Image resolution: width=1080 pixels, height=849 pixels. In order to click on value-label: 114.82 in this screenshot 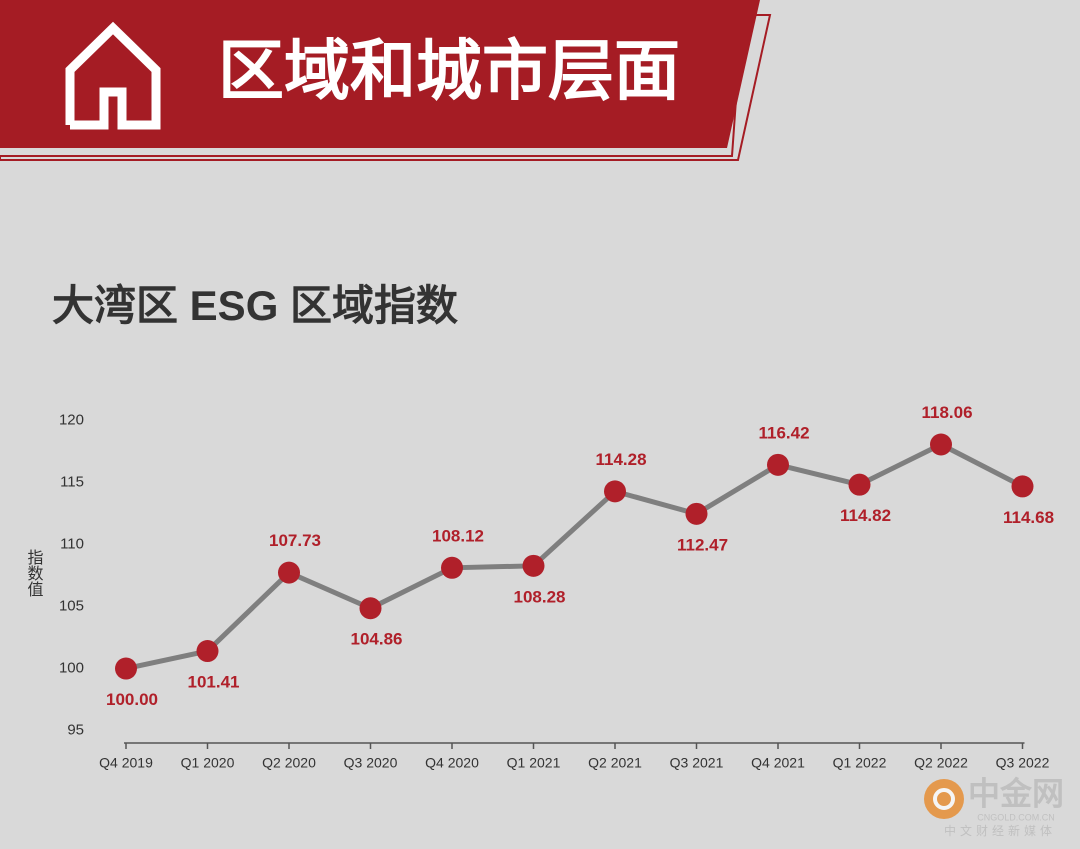, I will do `click(865, 515)`.